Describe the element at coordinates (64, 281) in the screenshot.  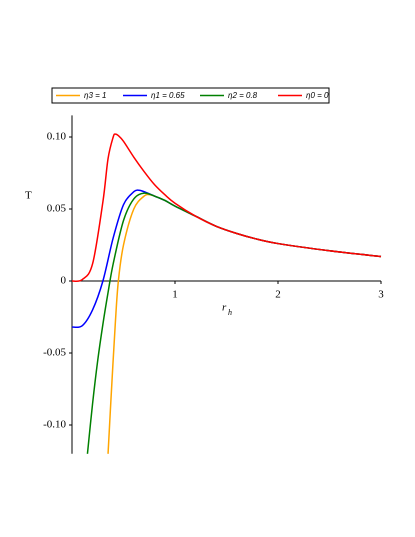
I see `y-tick-label: 0` at that location.